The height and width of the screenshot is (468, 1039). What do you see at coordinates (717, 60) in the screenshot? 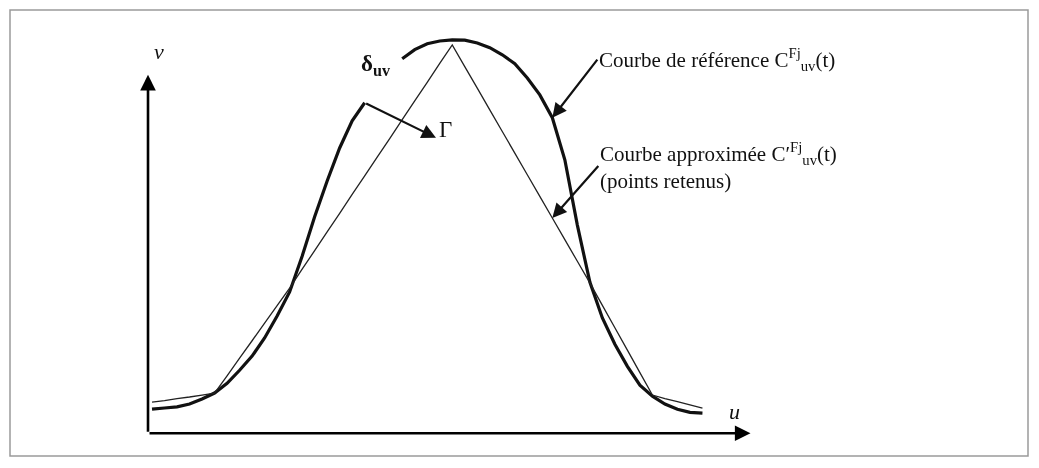
I see `text: Courbe de référence C$^{Fj}$$_{uv}$(t)` at bounding box center [717, 60].